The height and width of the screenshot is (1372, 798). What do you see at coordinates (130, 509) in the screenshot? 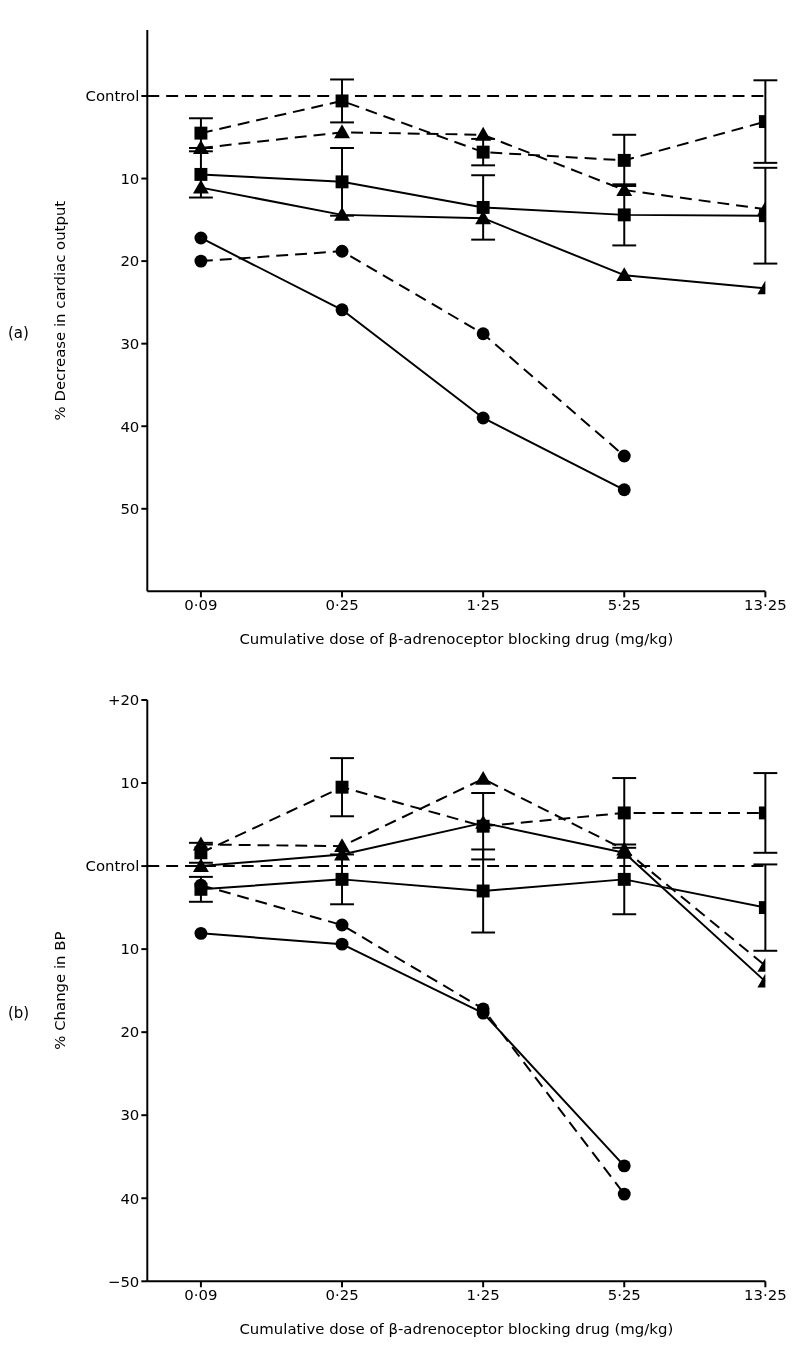
I see `y-tick-label: 50` at bounding box center [130, 509].